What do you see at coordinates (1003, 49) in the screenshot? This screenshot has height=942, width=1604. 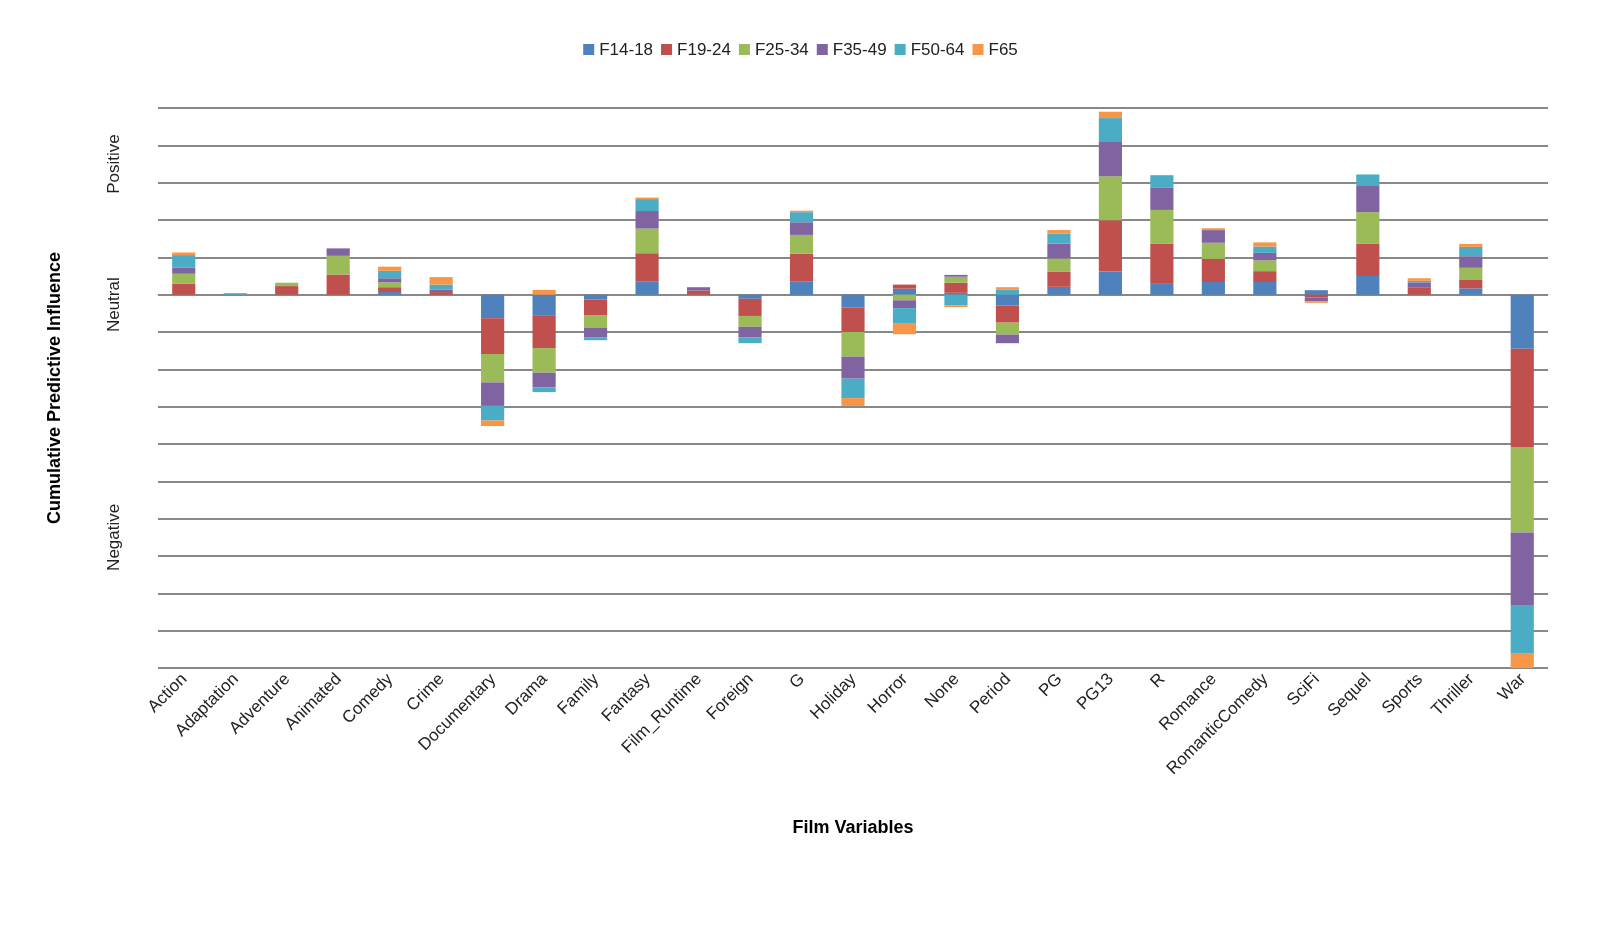 I see `legend-label: F65` at bounding box center [1003, 49].